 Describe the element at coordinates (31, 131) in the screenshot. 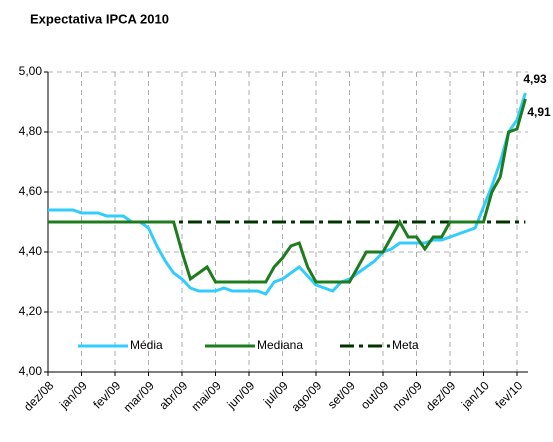

I see `y-tick-label: 4,80` at that location.